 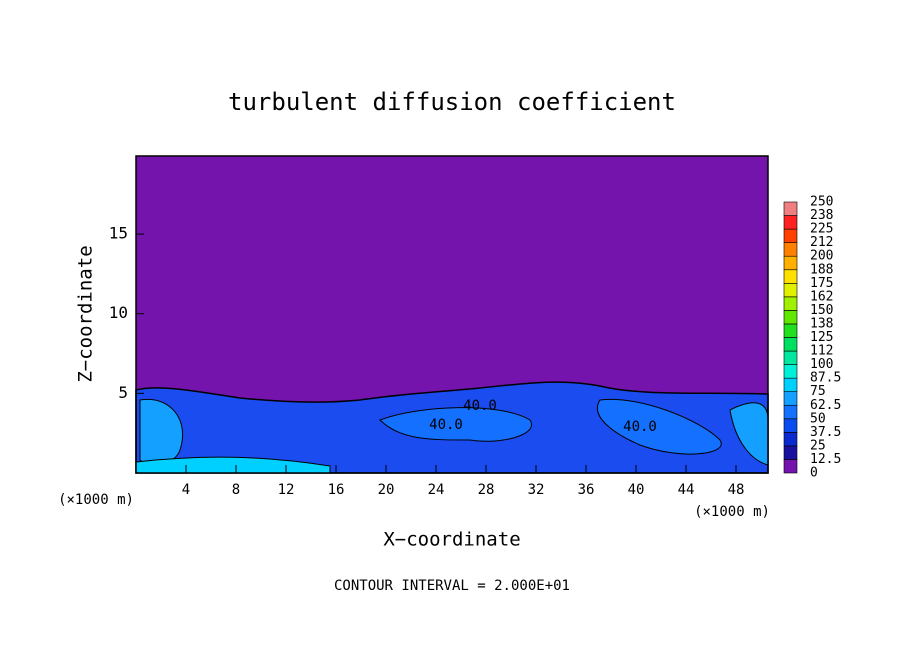 What do you see at coordinates (821, 310) in the screenshot?
I see `colorbar-label: 150` at bounding box center [821, 310].